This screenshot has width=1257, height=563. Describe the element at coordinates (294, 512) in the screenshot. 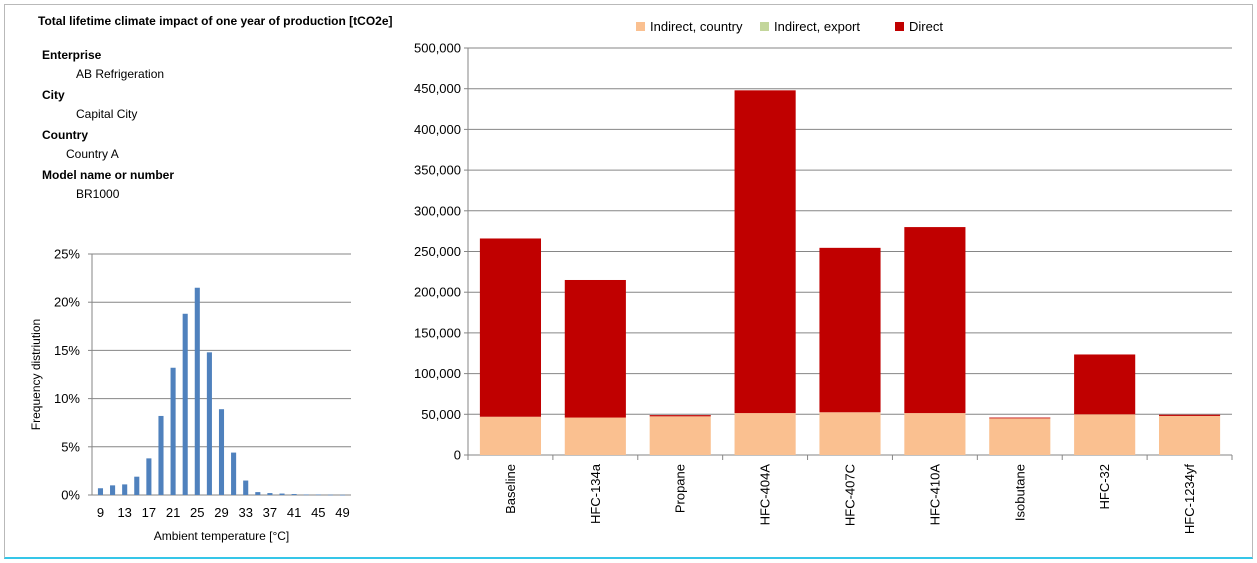

I see `hist-xtick-label: 41` at that location.